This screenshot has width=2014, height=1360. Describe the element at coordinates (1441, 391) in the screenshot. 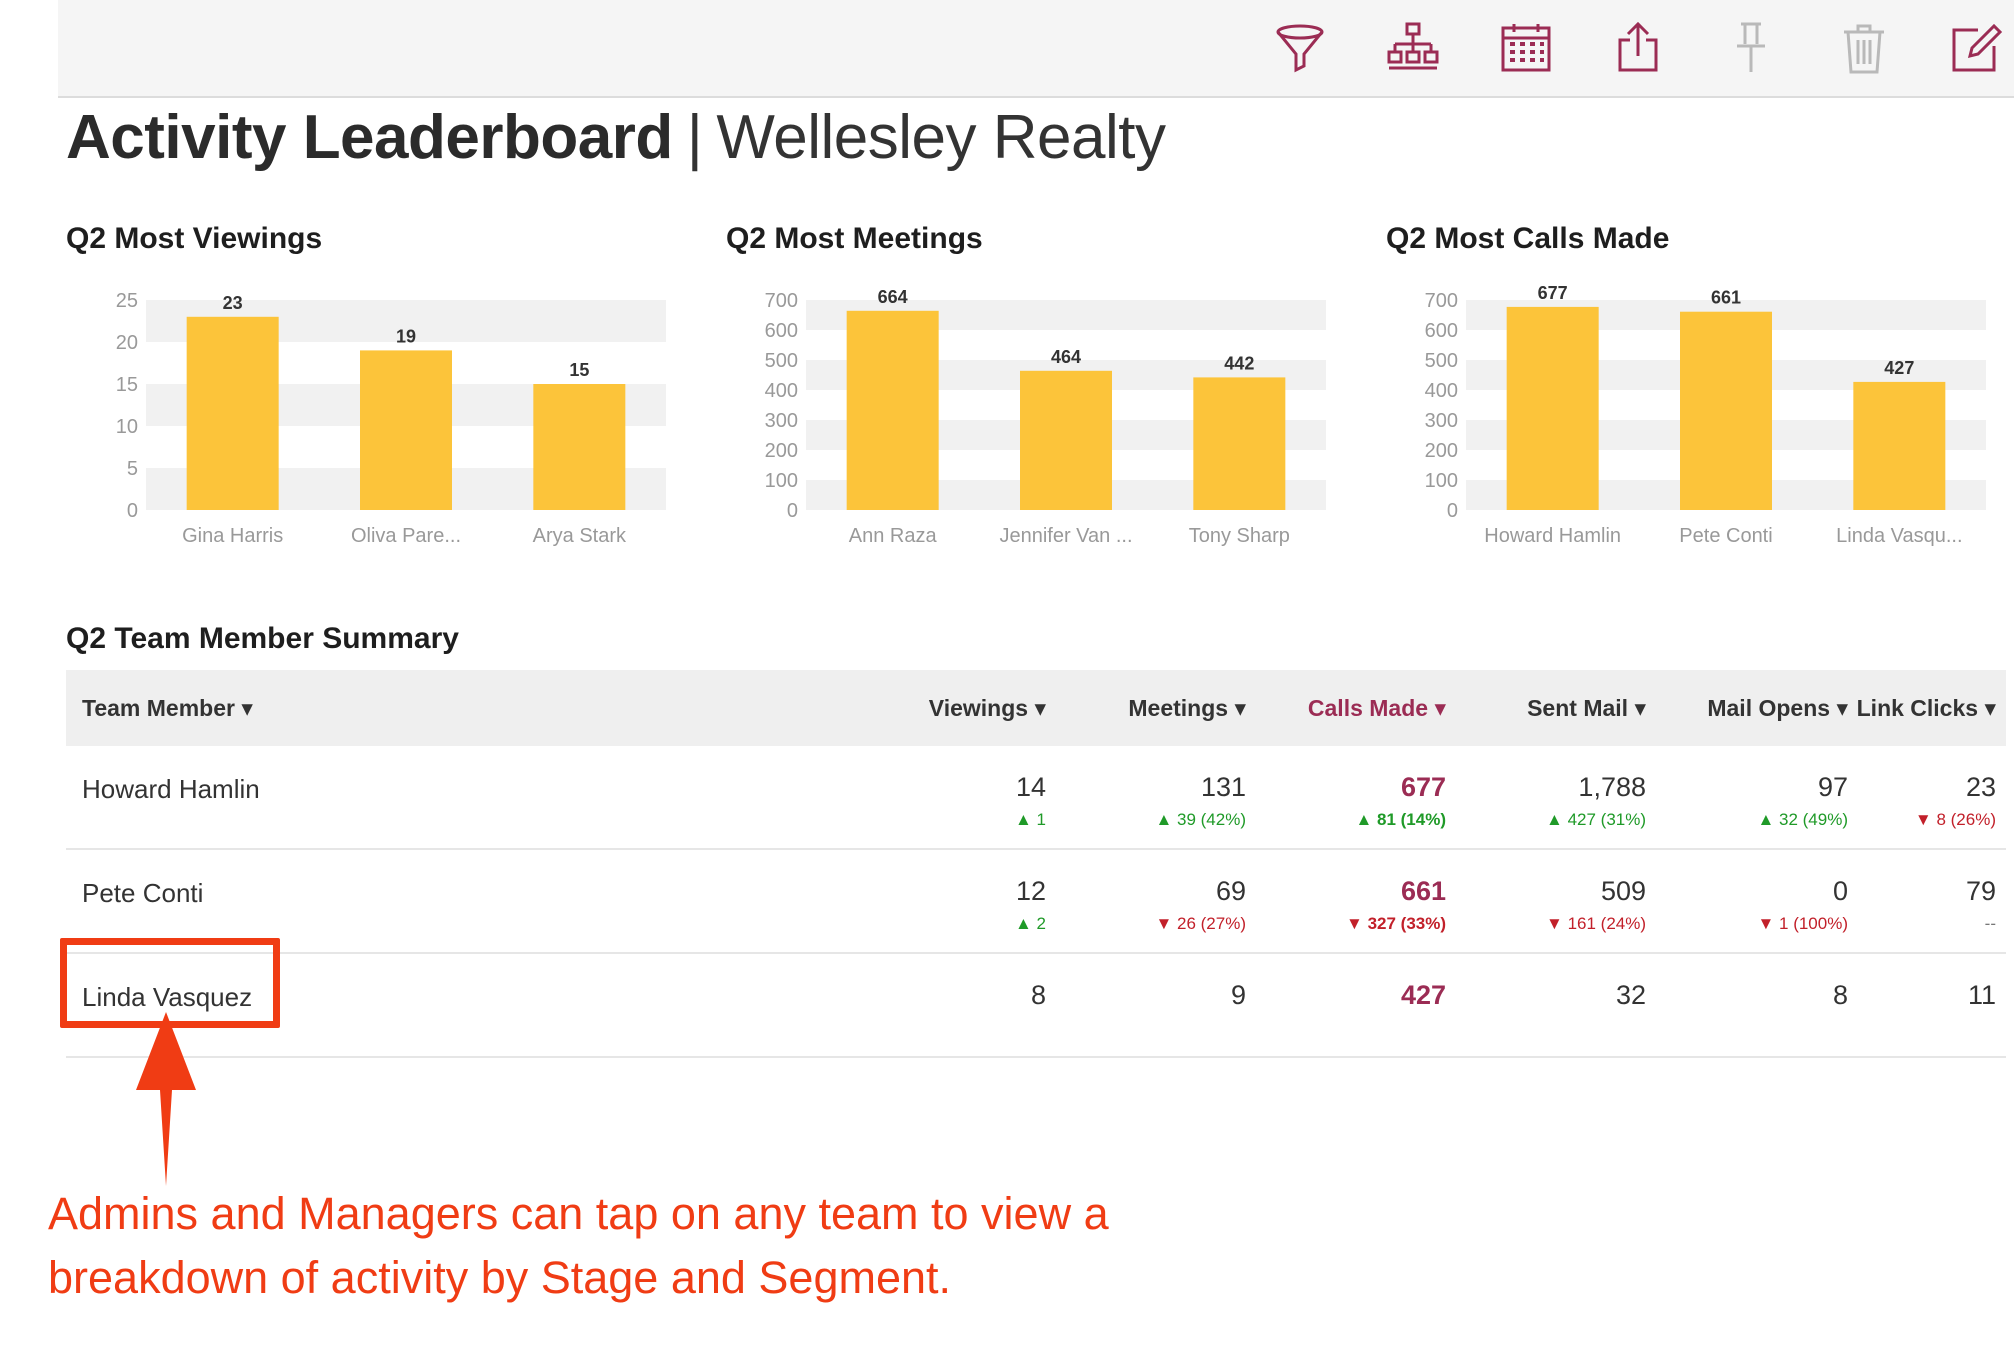

I see `y-tick-label: 400` at that location.